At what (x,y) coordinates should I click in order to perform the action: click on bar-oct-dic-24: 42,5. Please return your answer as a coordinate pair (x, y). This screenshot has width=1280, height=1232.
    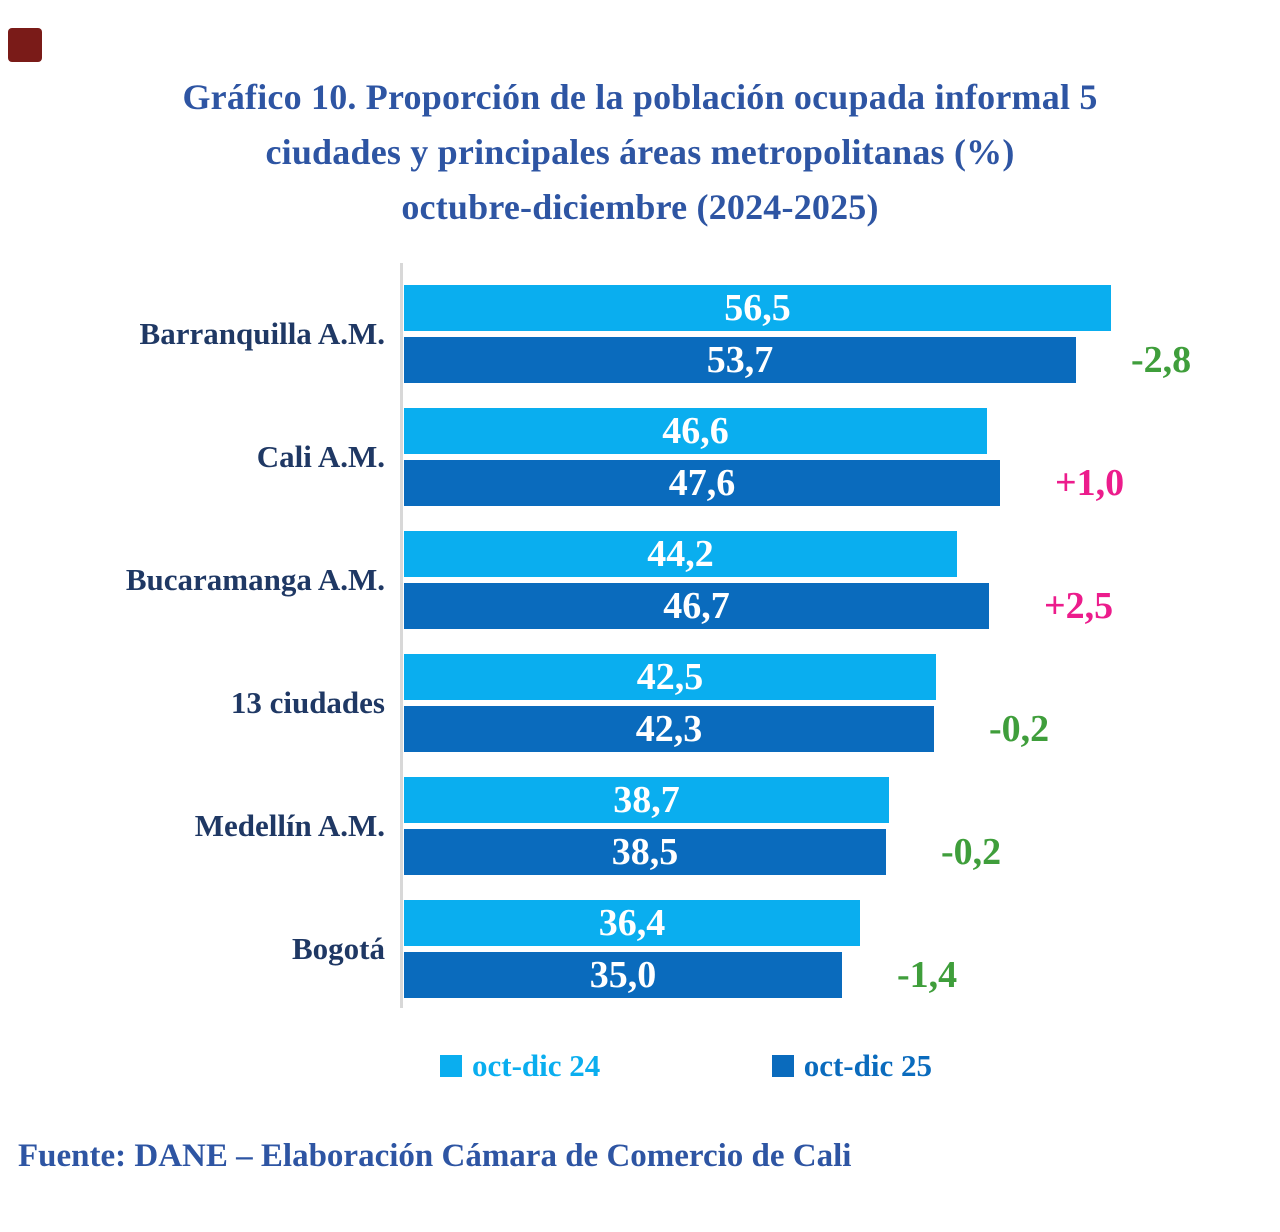
    Looking at the image, I should click on (670, 677).